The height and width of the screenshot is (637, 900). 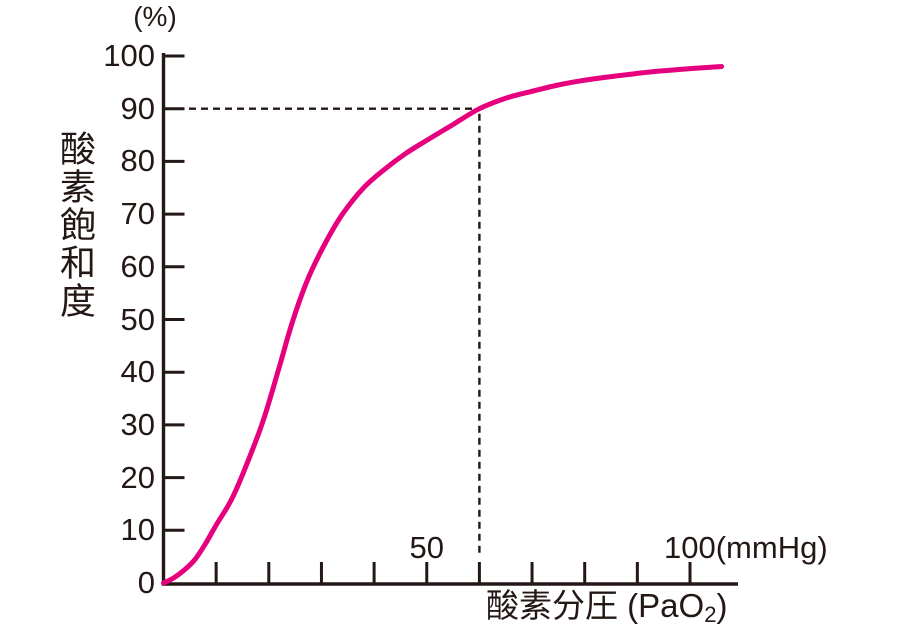 What do you see at coordinates (595, 605) in the screenshot?
I see `x-axis-title-text: 酸素分圧 (PaO` at bounding box center [595, 605].